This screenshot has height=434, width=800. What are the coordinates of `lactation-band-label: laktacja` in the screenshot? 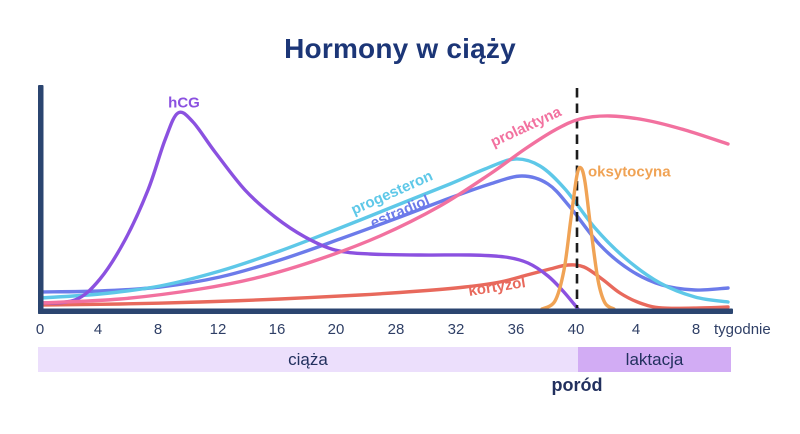 It's located at (654, 359).